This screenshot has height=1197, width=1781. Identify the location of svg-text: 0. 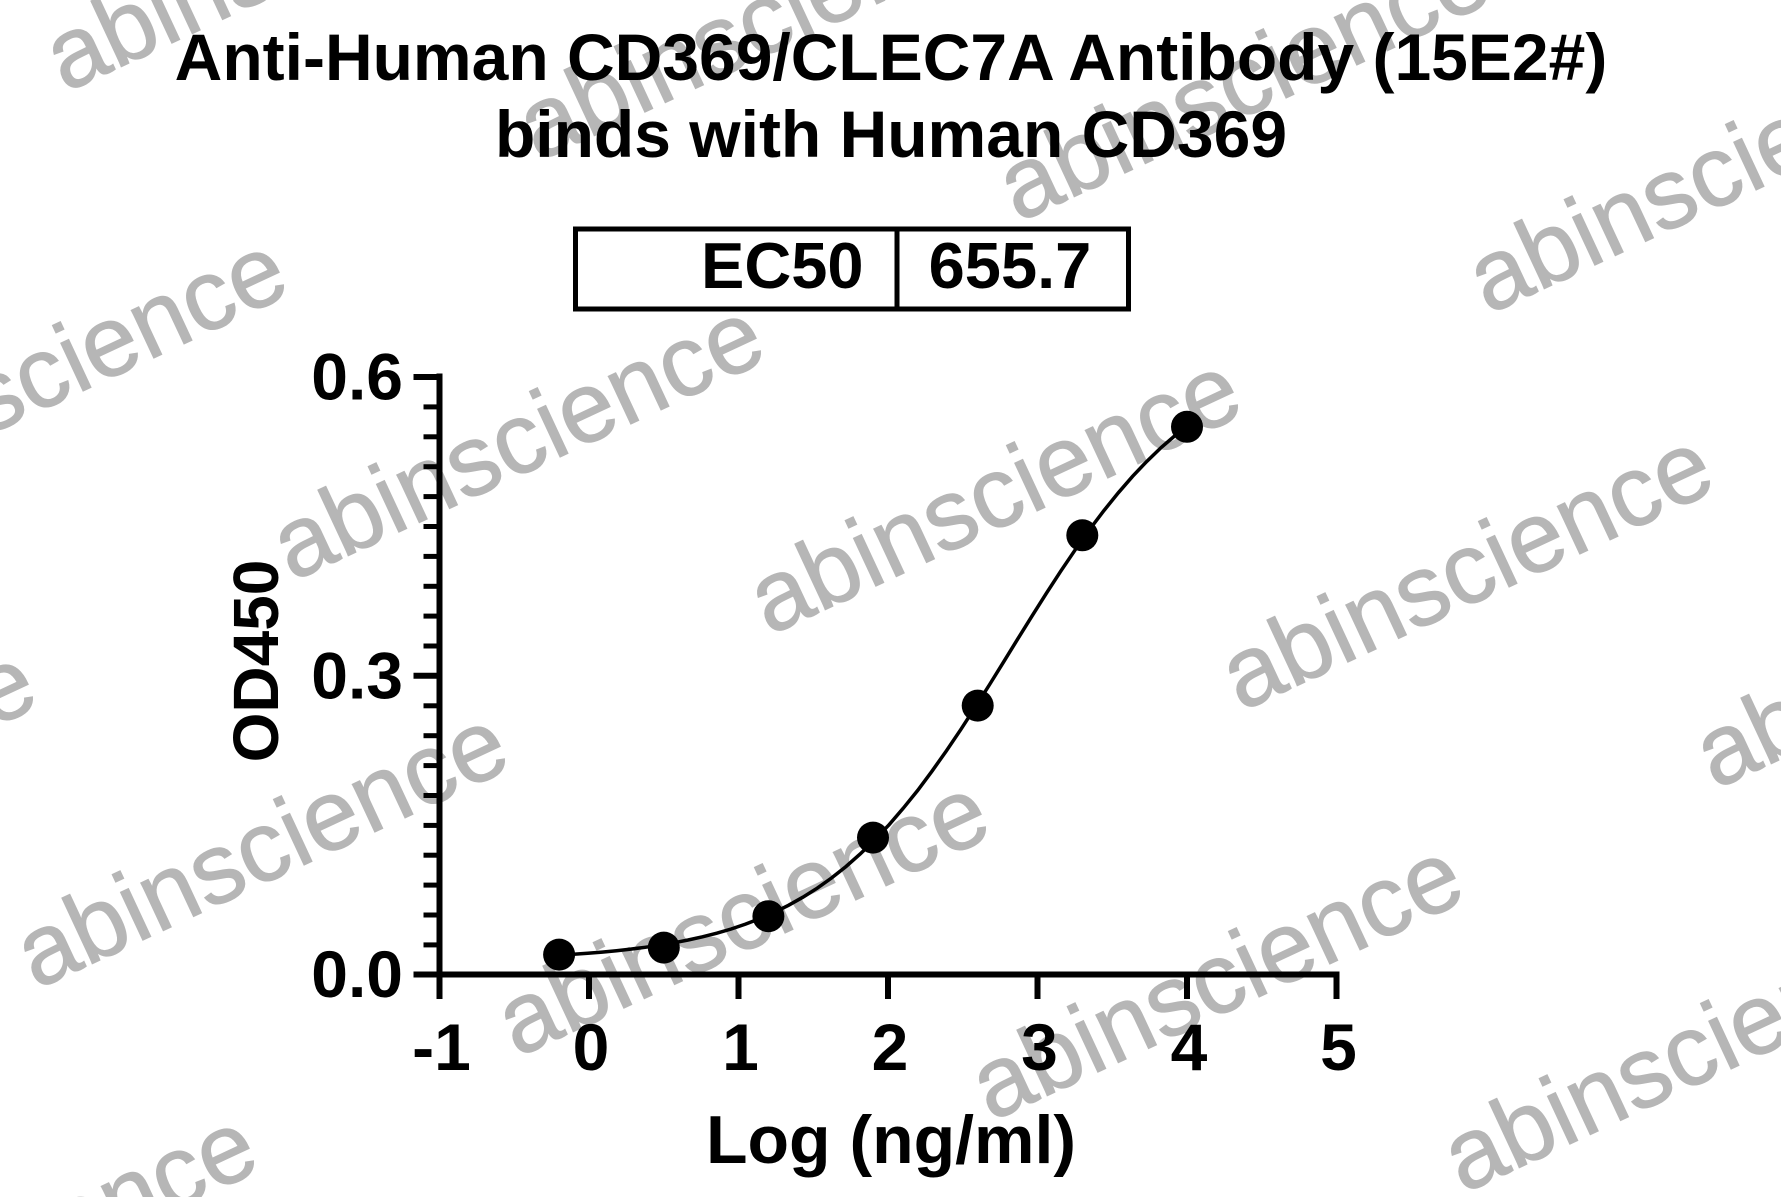
(591, 1047).